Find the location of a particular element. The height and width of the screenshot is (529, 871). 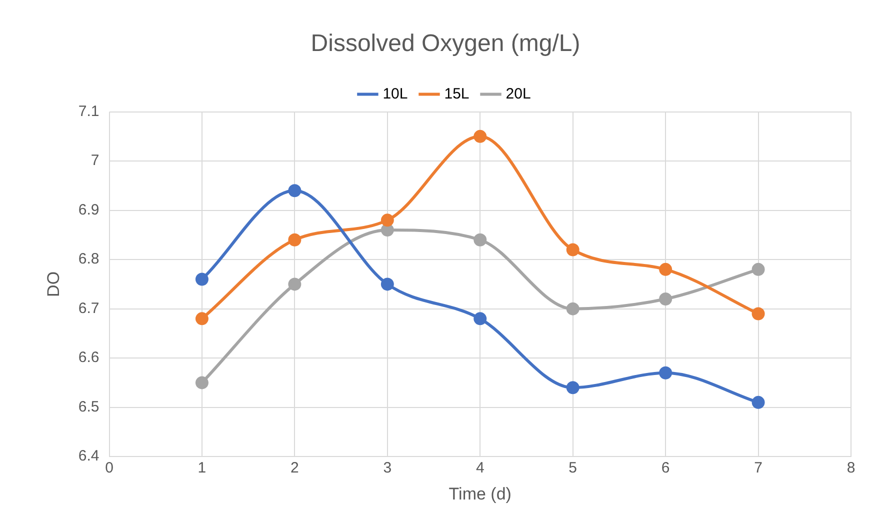

y-tick-label: 7.1 is located at coordinates (89, 111).